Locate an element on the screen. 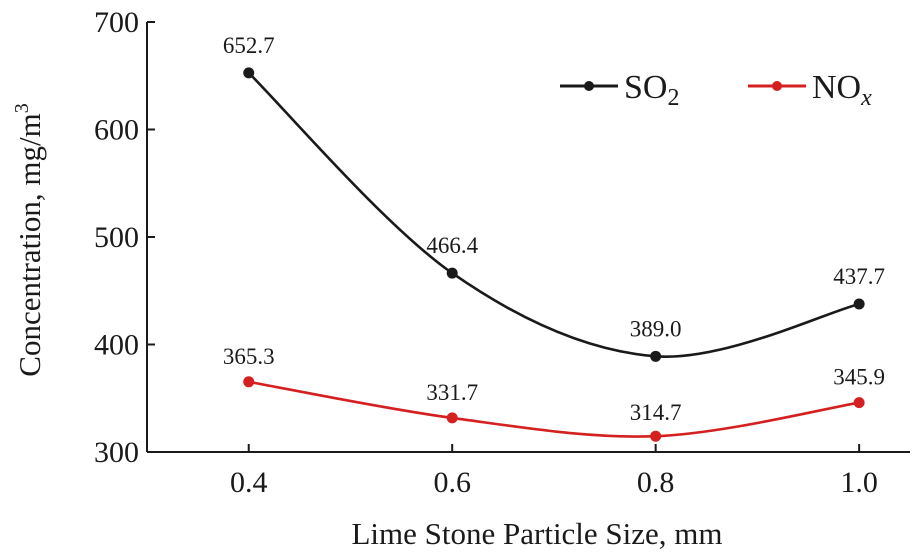 The image size is (920, 552). legend-item-nox: NOx is located at coordinates (810, 90).